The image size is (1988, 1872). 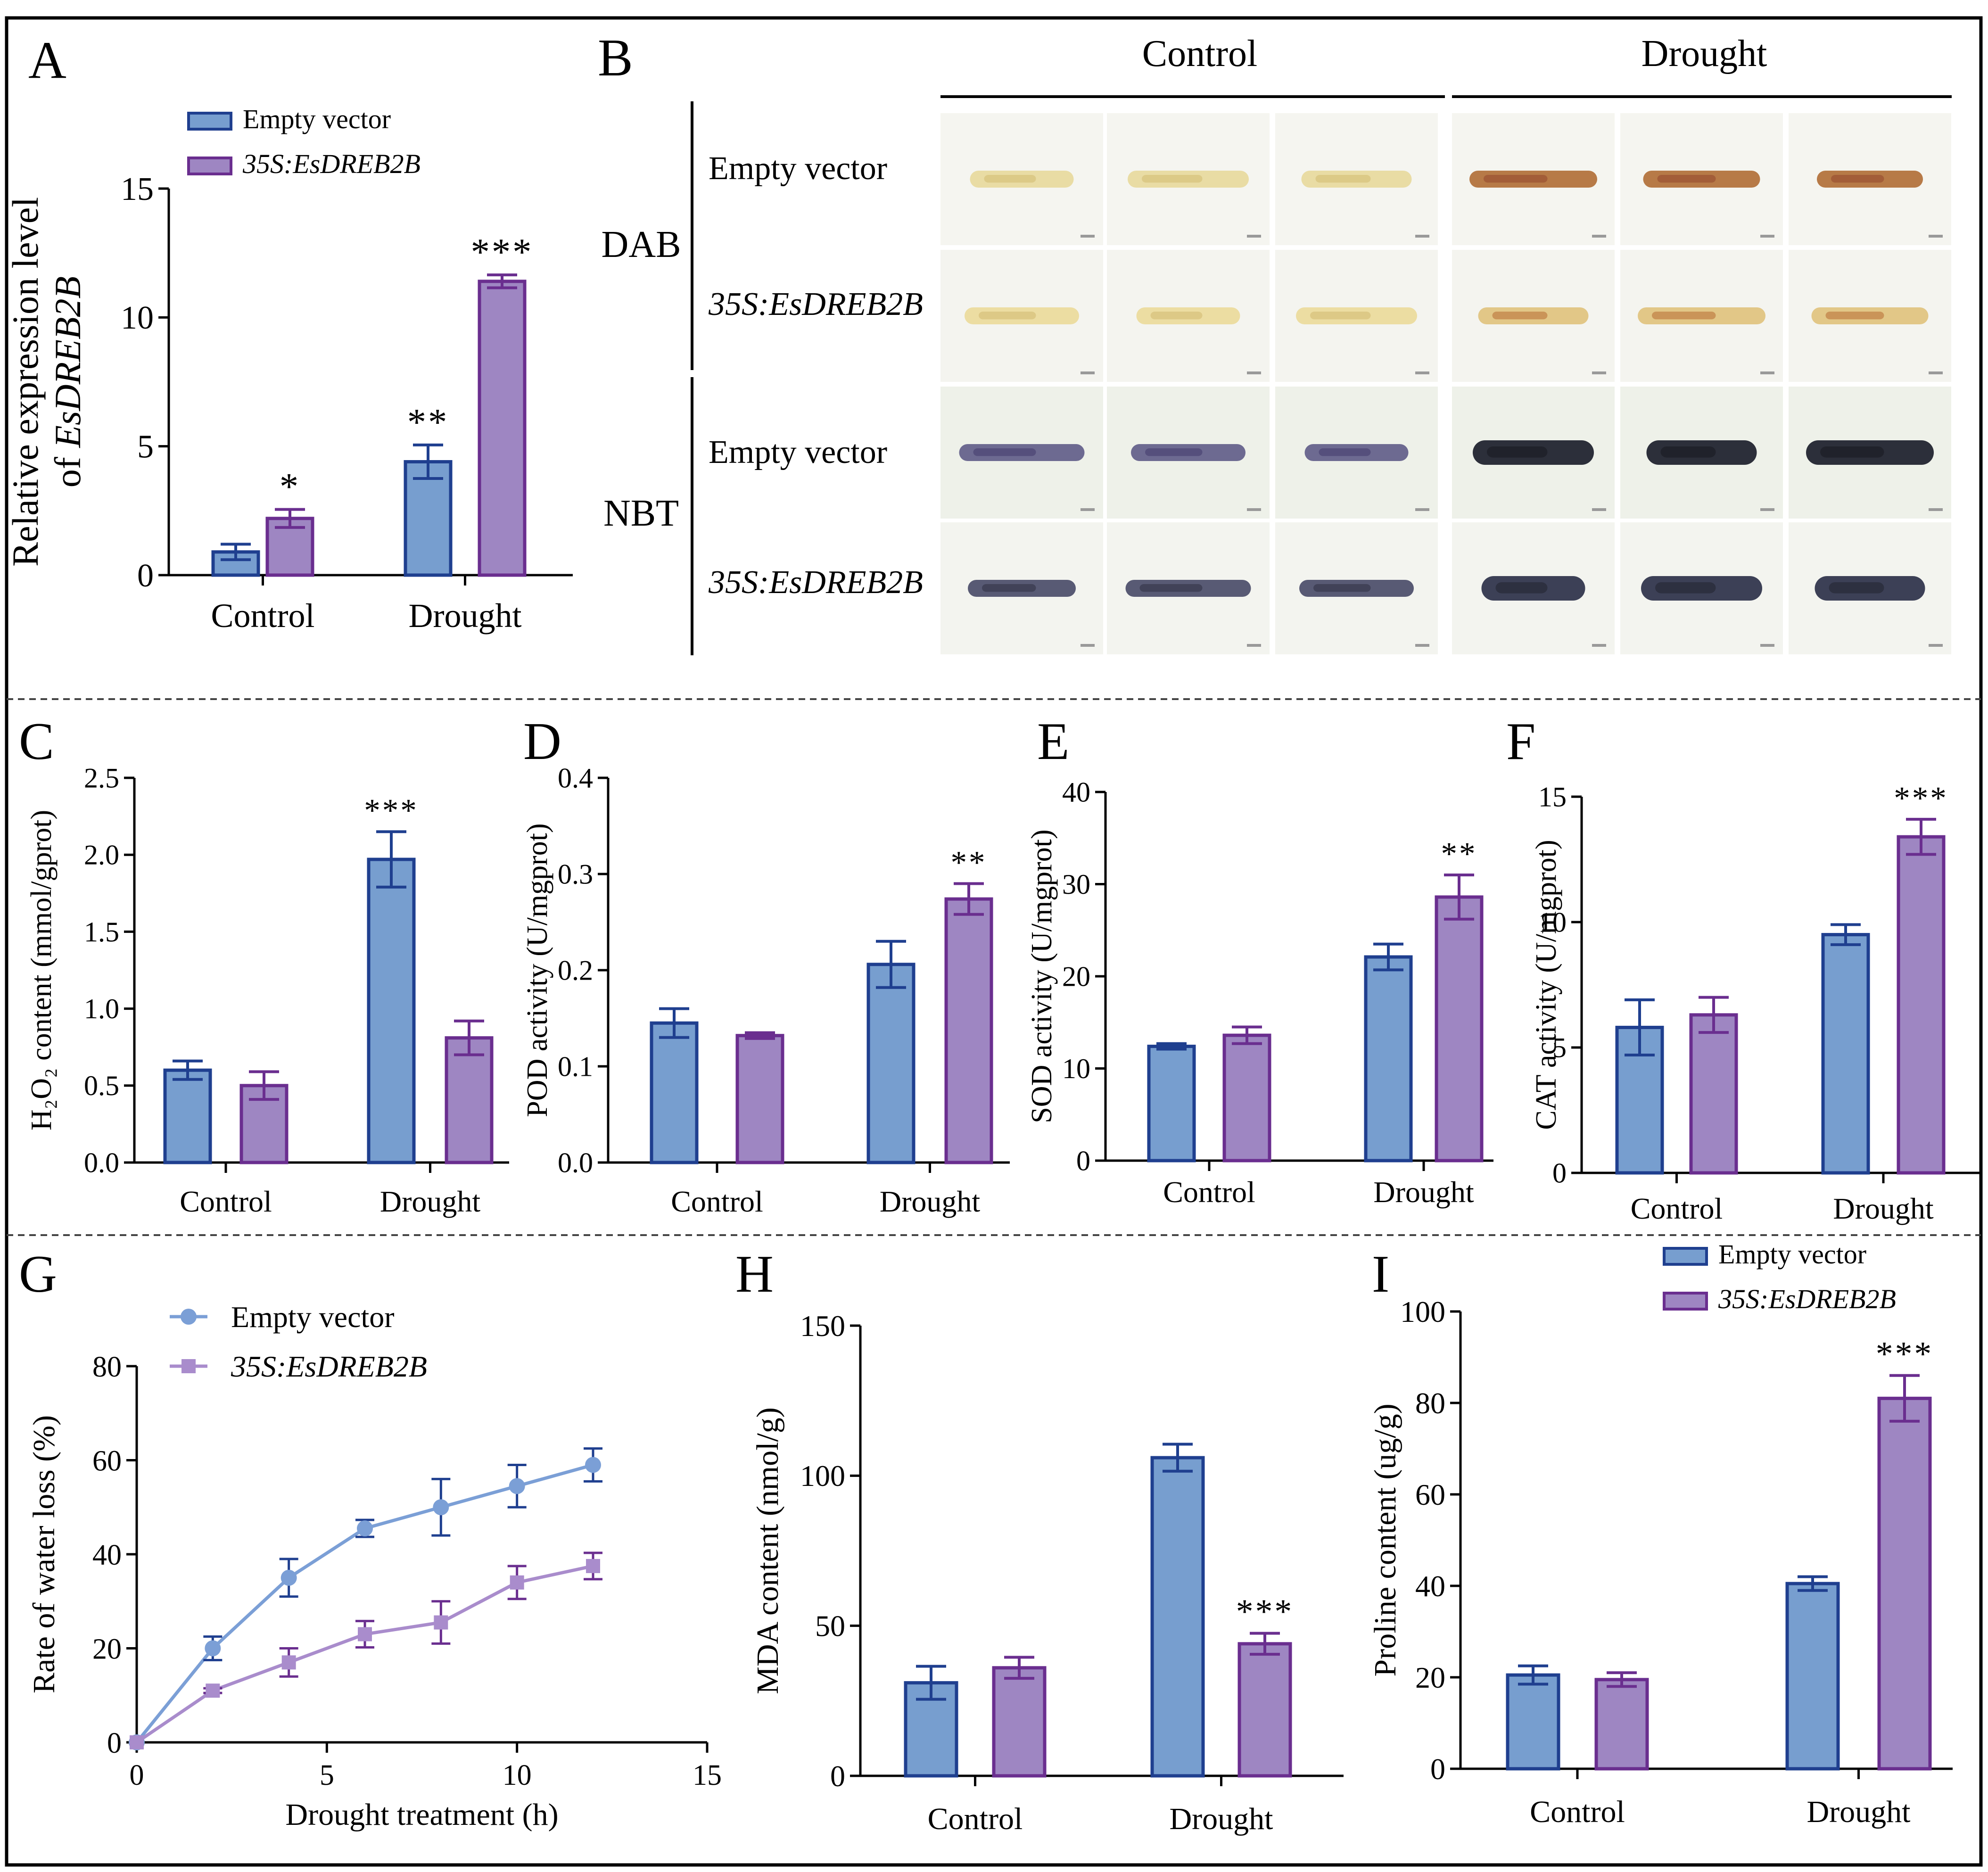 I want to click on panel-letter-g: G, so click(x=38, y=1274).